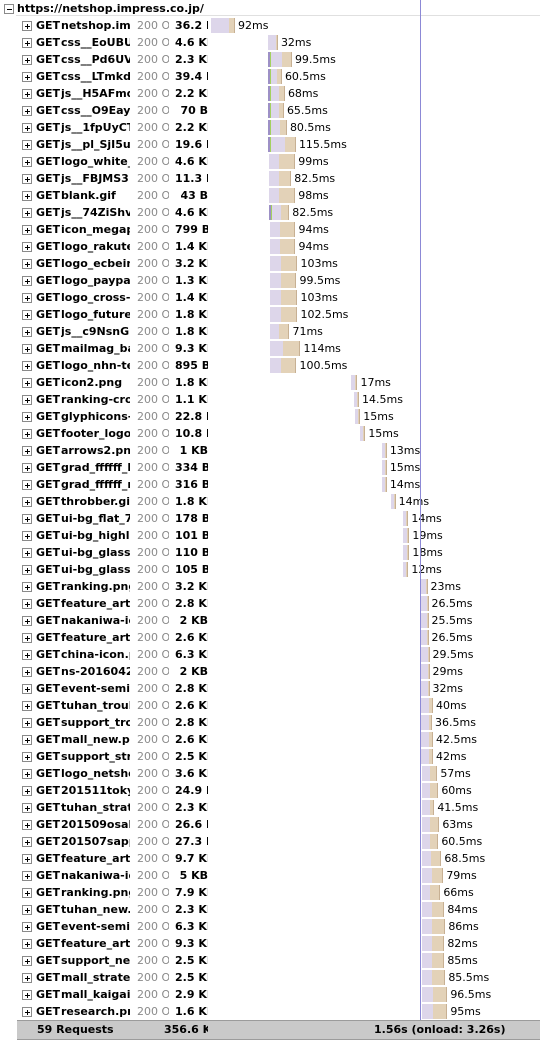  I want to click on request-row: GET ui-bg_glass_ 200 O 105 B 12ms, so click(270, 569).